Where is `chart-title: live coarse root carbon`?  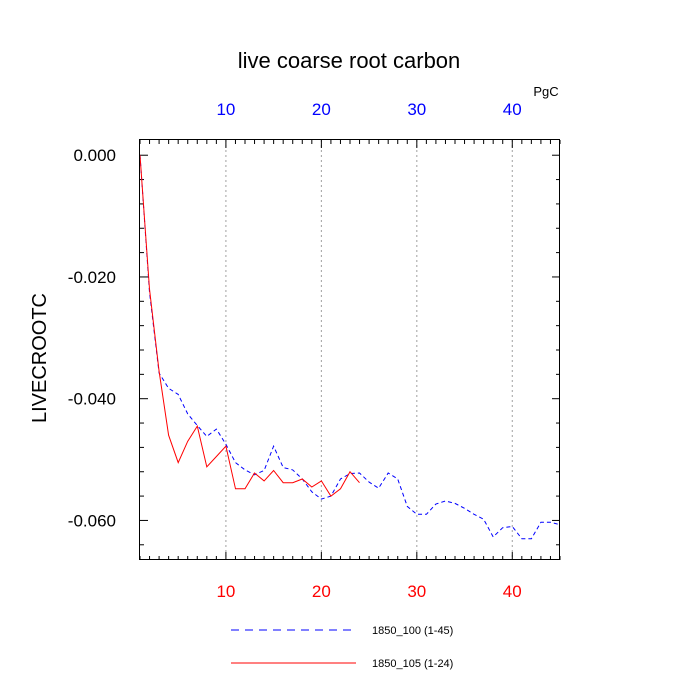 chart-title: live coarse root carbon is located at coordinates (349, 60).